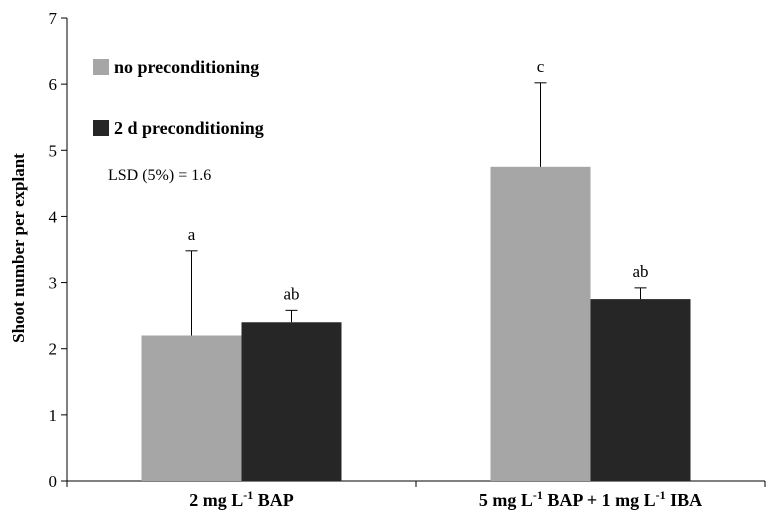 The image size is (772, 512). What do you see at coordinates (192, 234) in the screenshot?
I see `significance-label: a` at bounding box center [192, 234].